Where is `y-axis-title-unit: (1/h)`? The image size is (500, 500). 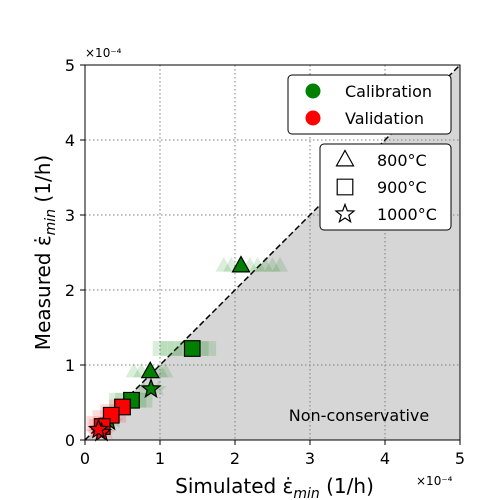 y-axis-title-unit: (1/h) is located at coordinates (43, 182).